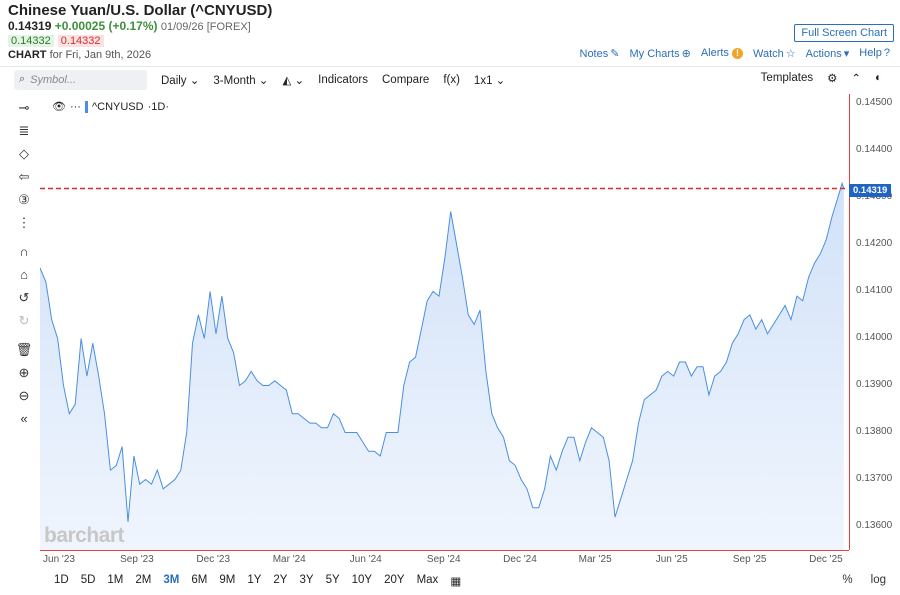 The width and height of the screenshot is (900, 595). I want to click on more-icon: ···, so click(75, 106).